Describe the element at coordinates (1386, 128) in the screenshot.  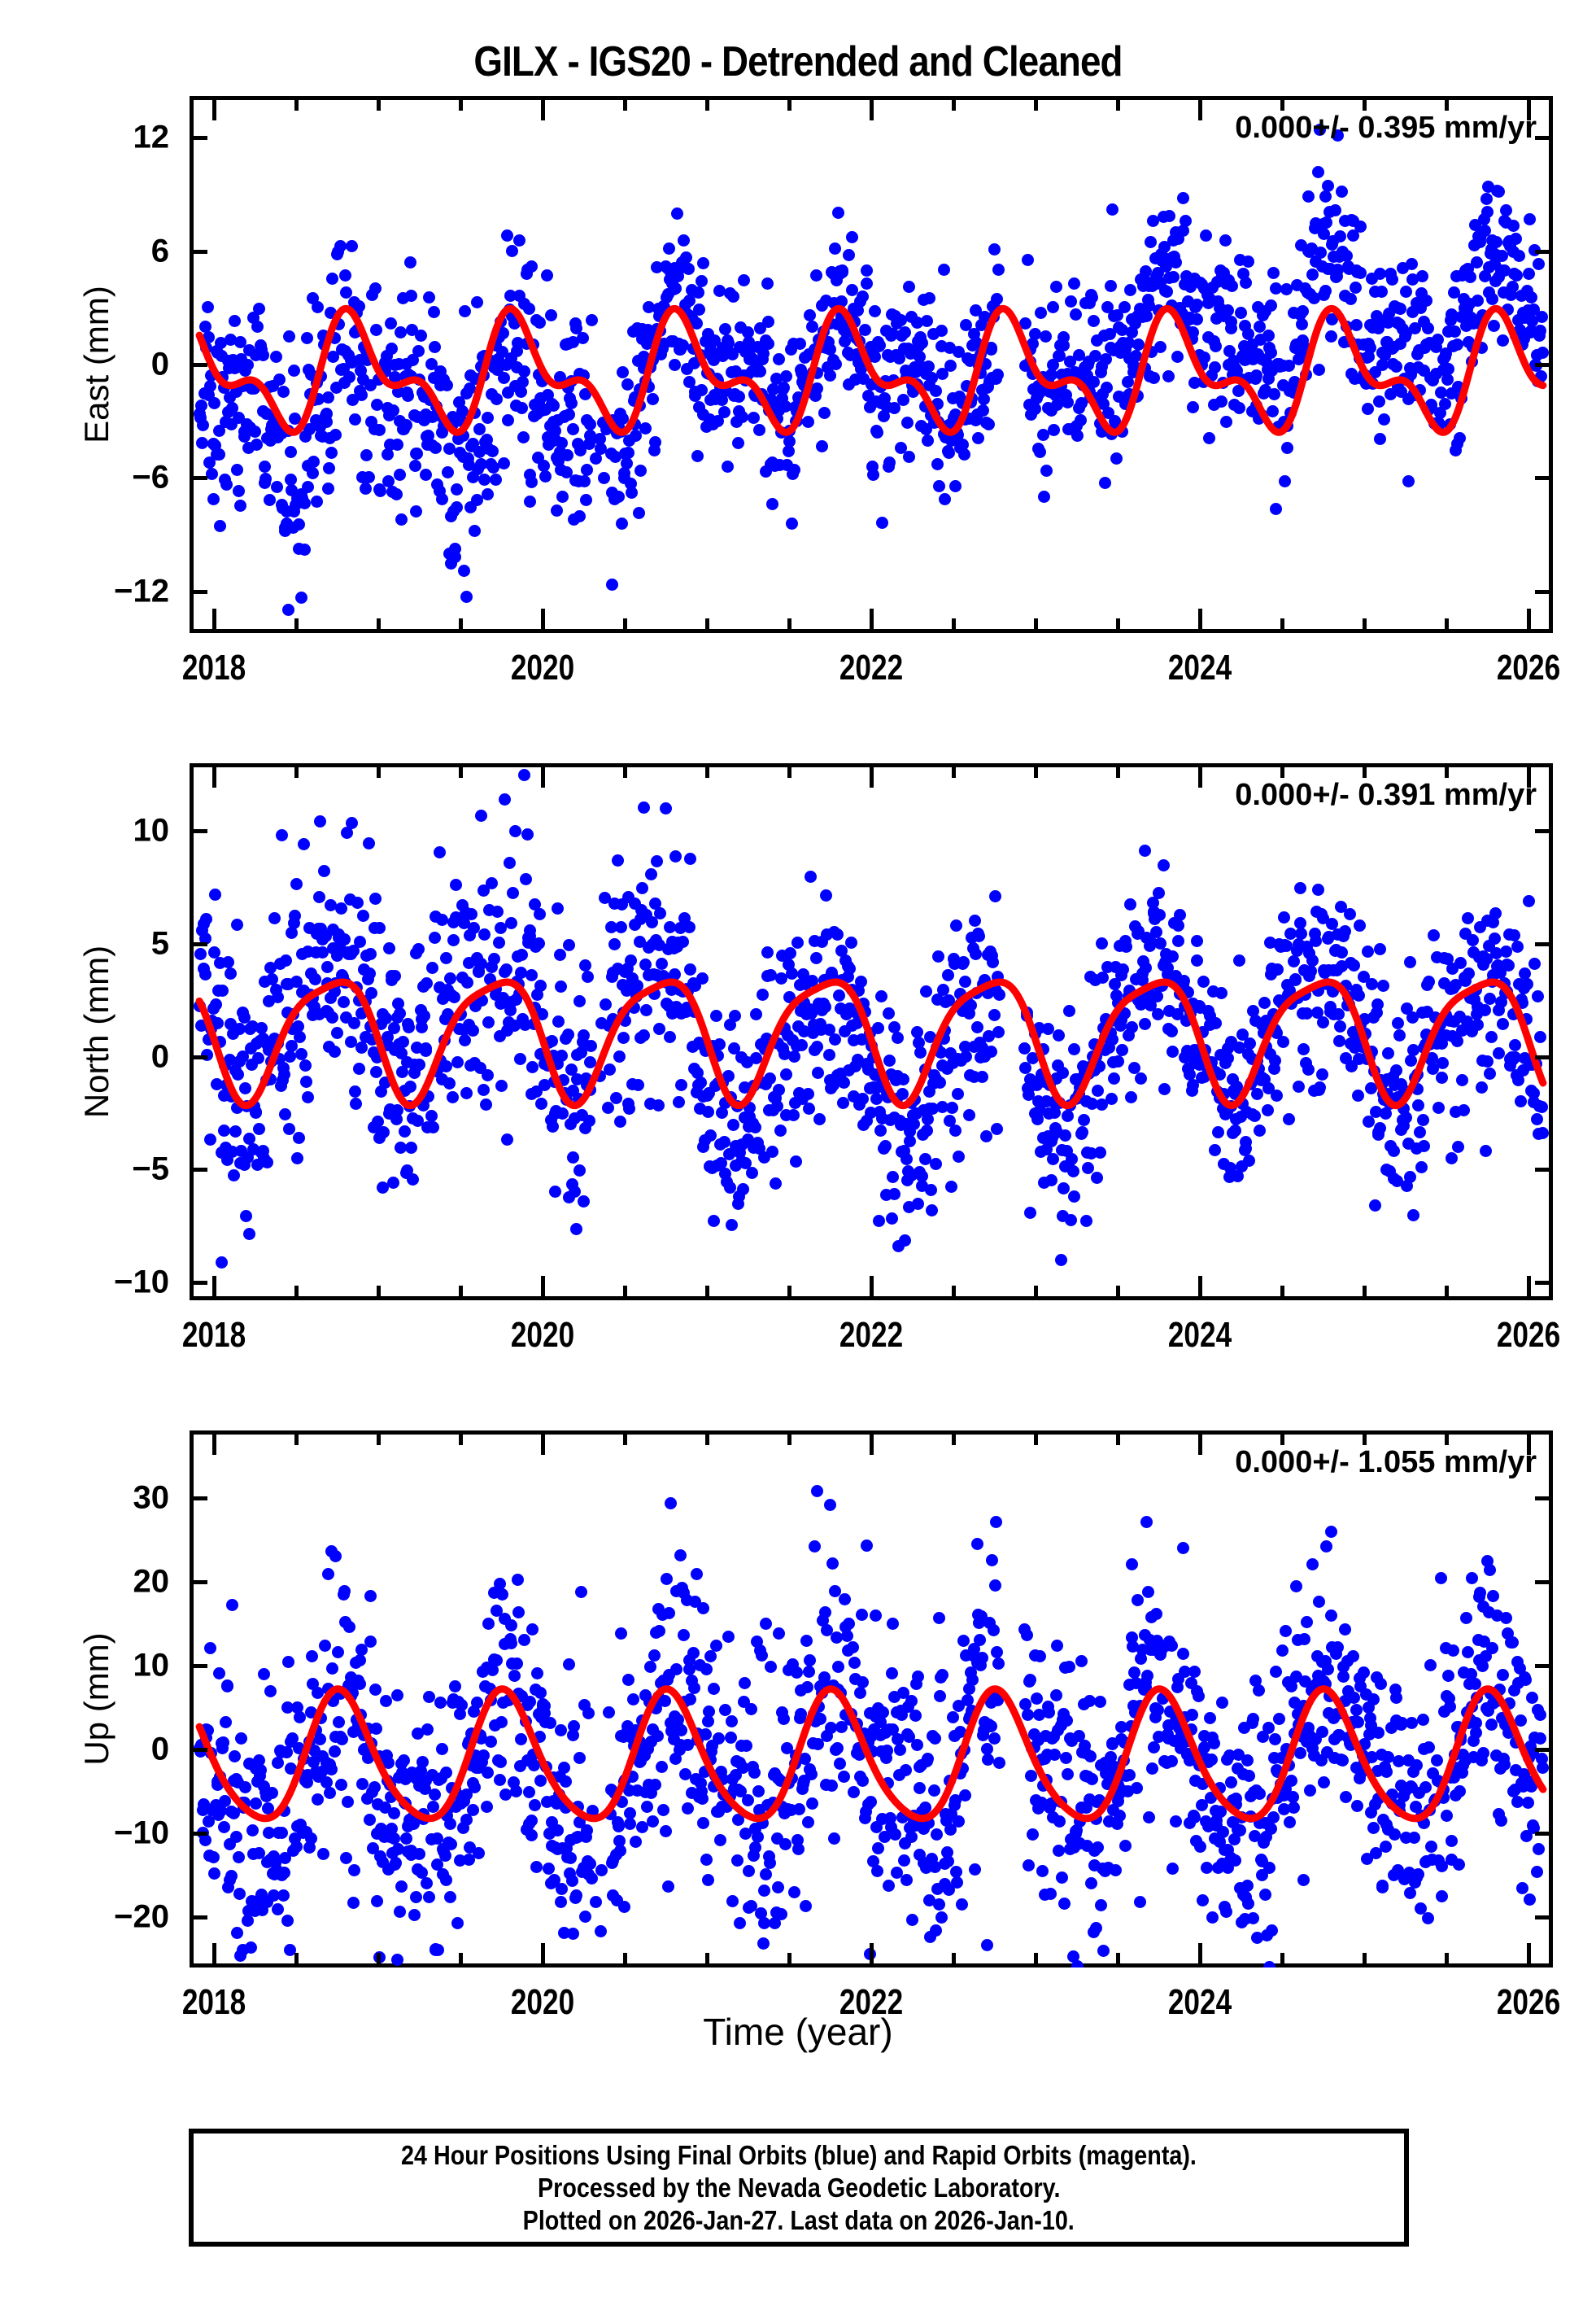
I see `rate-annotation: 0.000+/- 0.395 mm/yr` at that location.